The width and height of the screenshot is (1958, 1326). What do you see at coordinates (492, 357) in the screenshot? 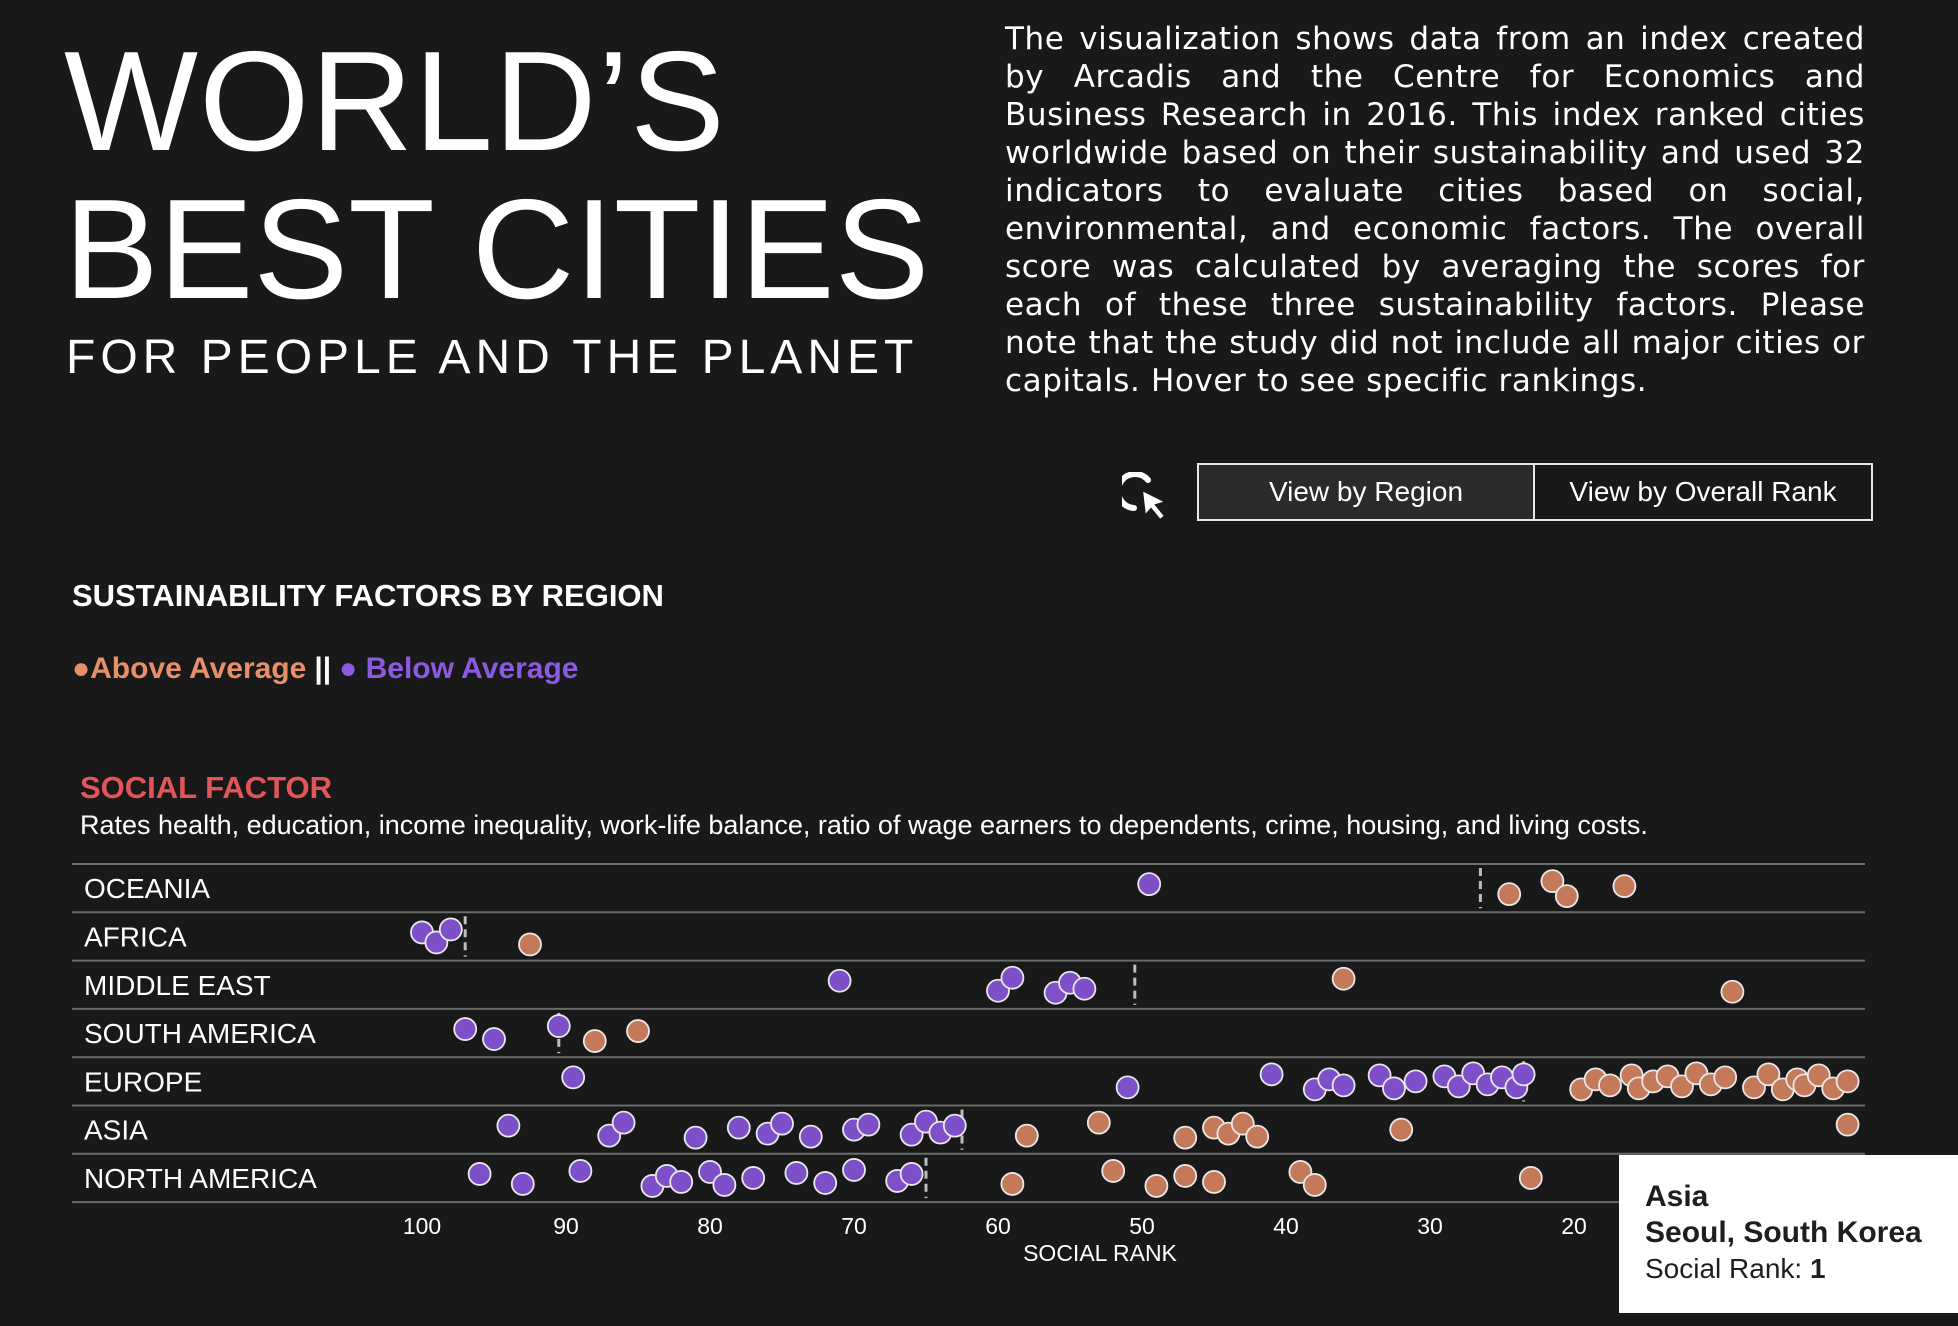
I see `page-subtitle: FOR PEOPLE AND THE PLANET` at bounding box center [492, 357].